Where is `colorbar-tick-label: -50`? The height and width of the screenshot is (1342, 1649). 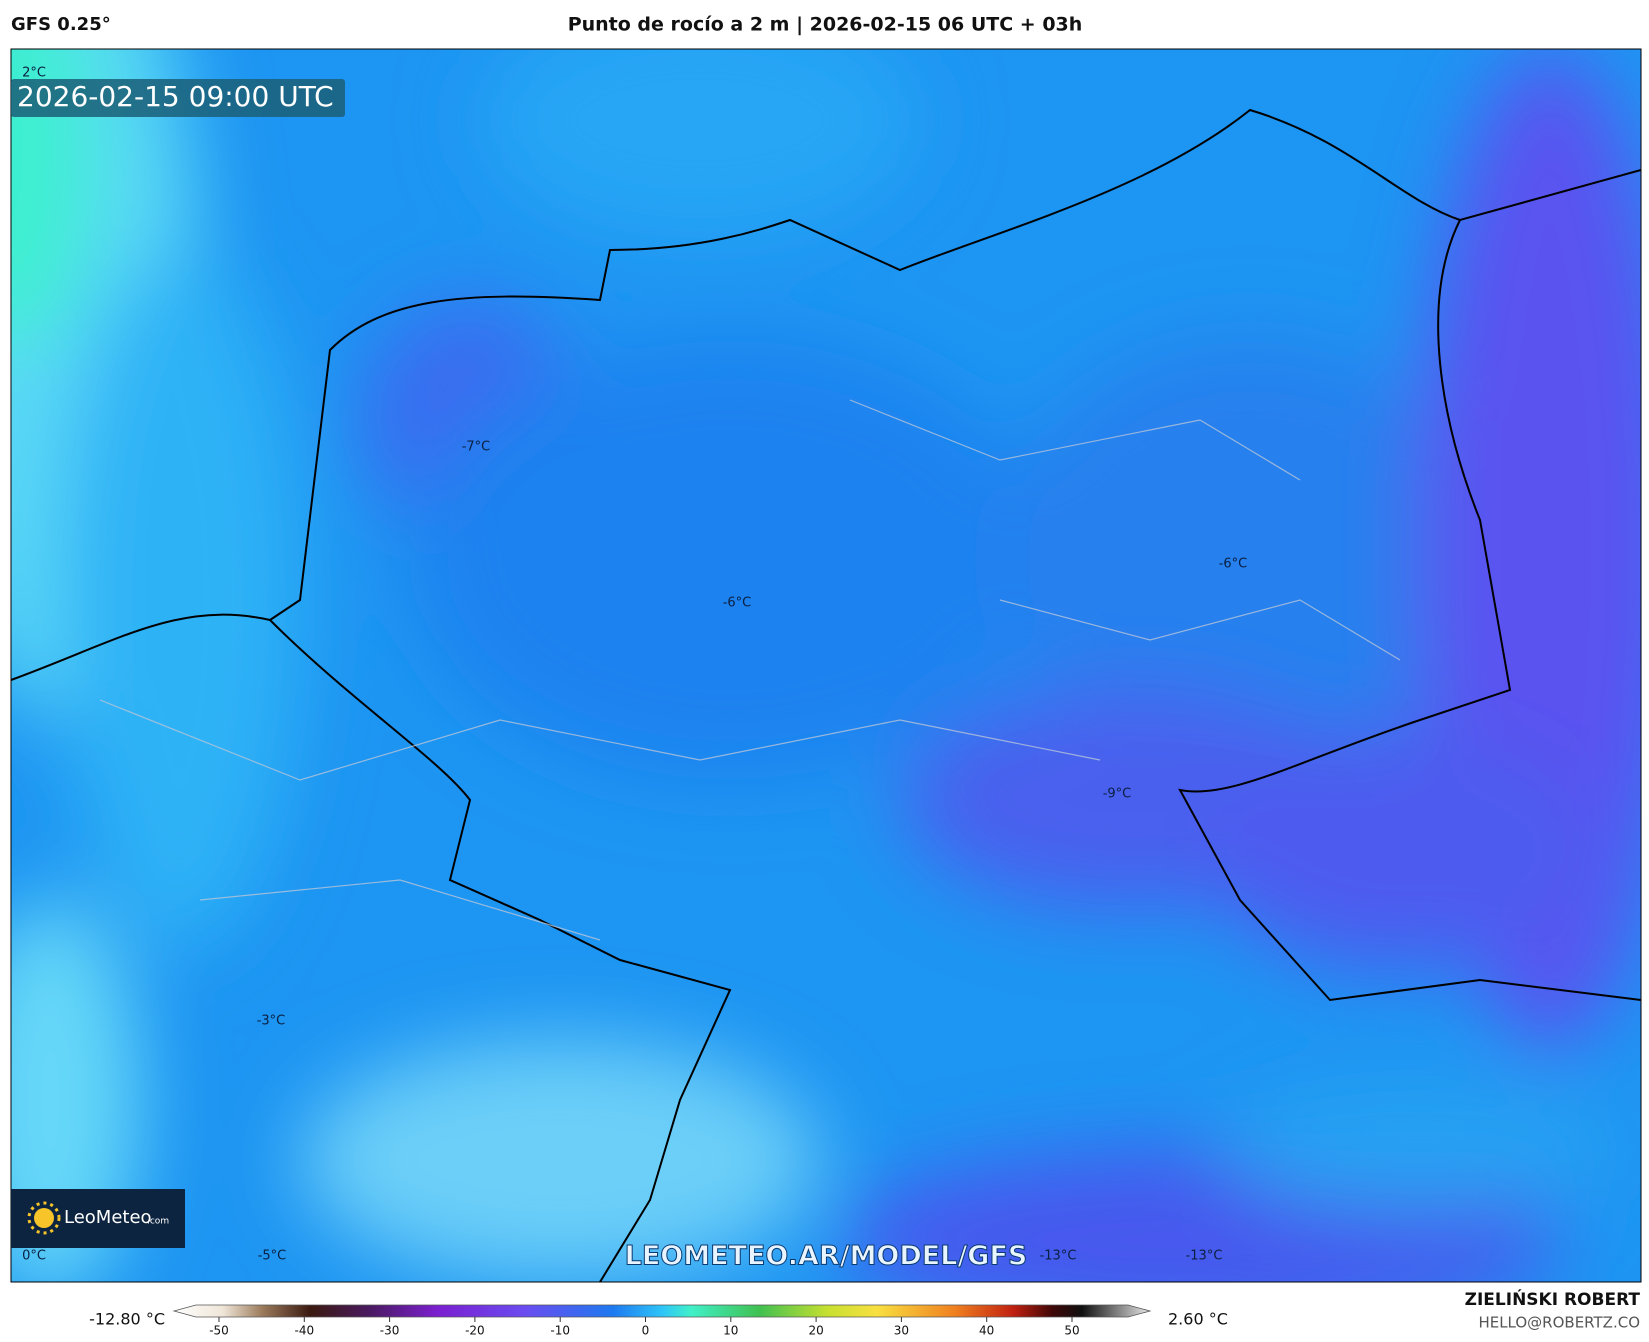 colorbar-tick-label: -50 is located at coordinates (219, 1331).